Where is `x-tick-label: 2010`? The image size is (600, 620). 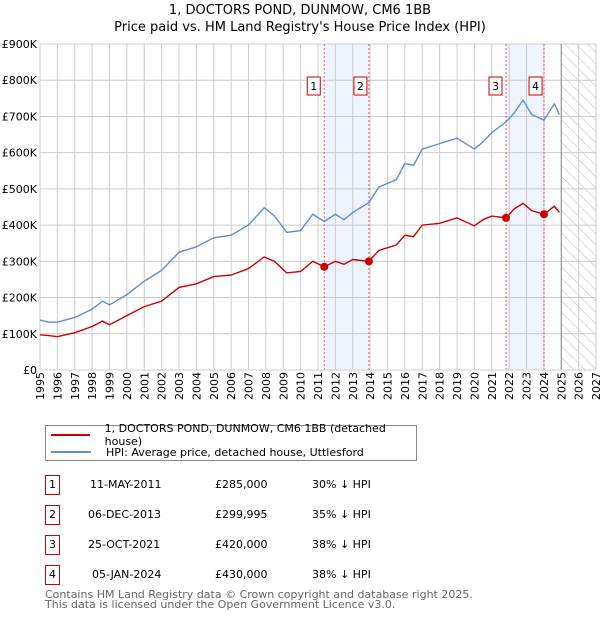
x-tick-label: 2010 is located at coordinates (301, 386).